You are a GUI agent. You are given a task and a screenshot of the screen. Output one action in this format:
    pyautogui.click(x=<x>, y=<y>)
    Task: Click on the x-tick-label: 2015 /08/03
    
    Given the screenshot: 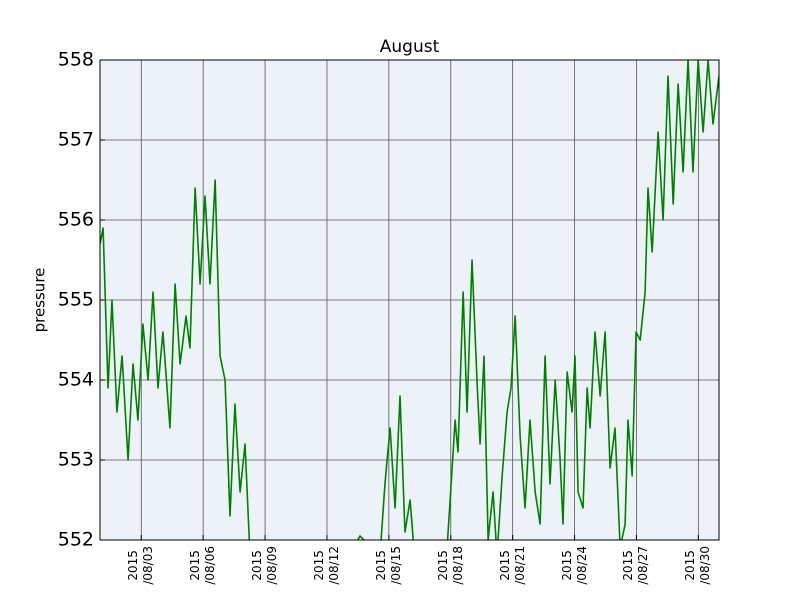 What is the action you would take?
    pyautogui.click(x=141, y=565)
    